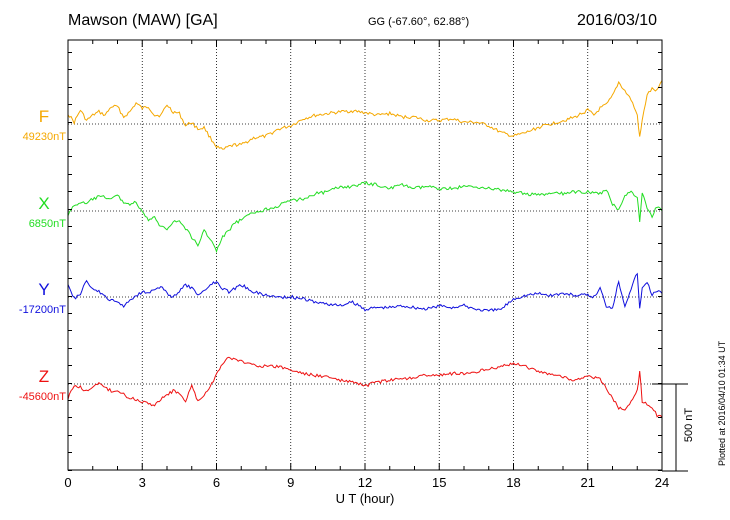  Describe the element at coordinates (47, 224) in the screenshot. I see `baseline-label-x: 6850nT` at that location.